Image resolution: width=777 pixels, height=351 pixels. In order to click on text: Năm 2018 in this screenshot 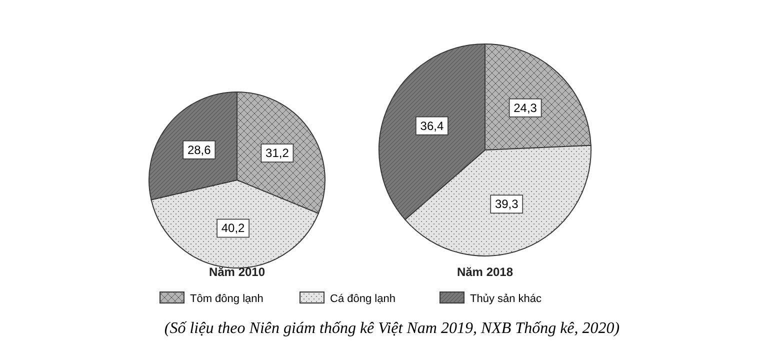, I will do `click(485, 272)`.